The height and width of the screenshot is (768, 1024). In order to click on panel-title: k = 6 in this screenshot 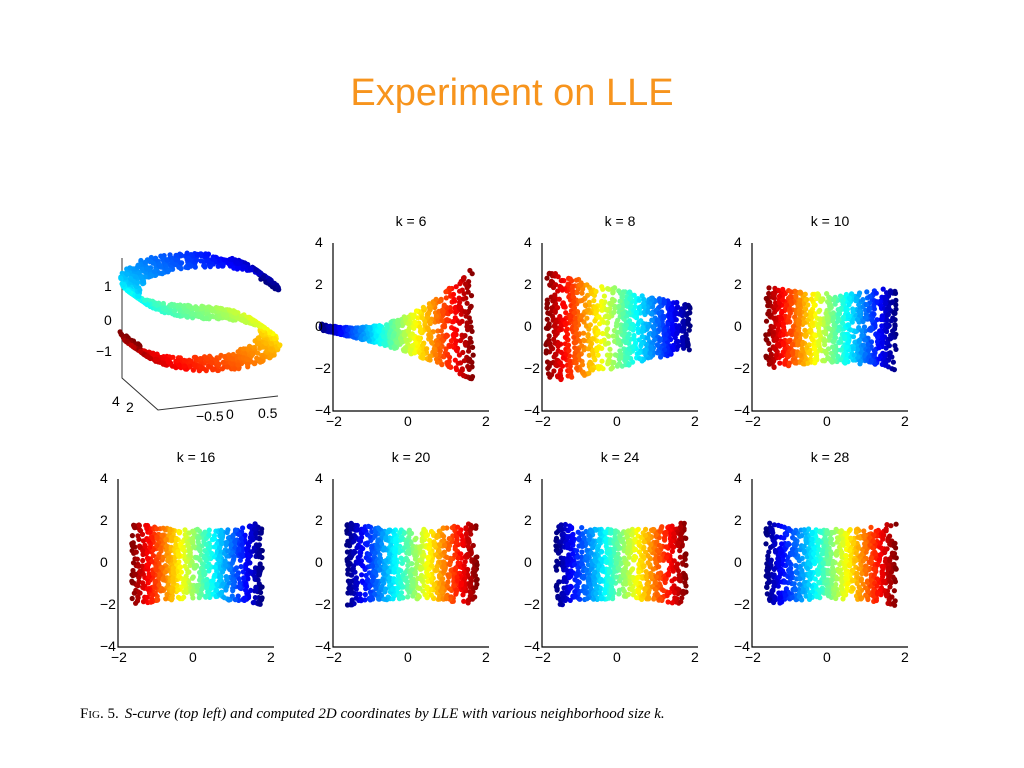, I will do `click(411, 221)`.